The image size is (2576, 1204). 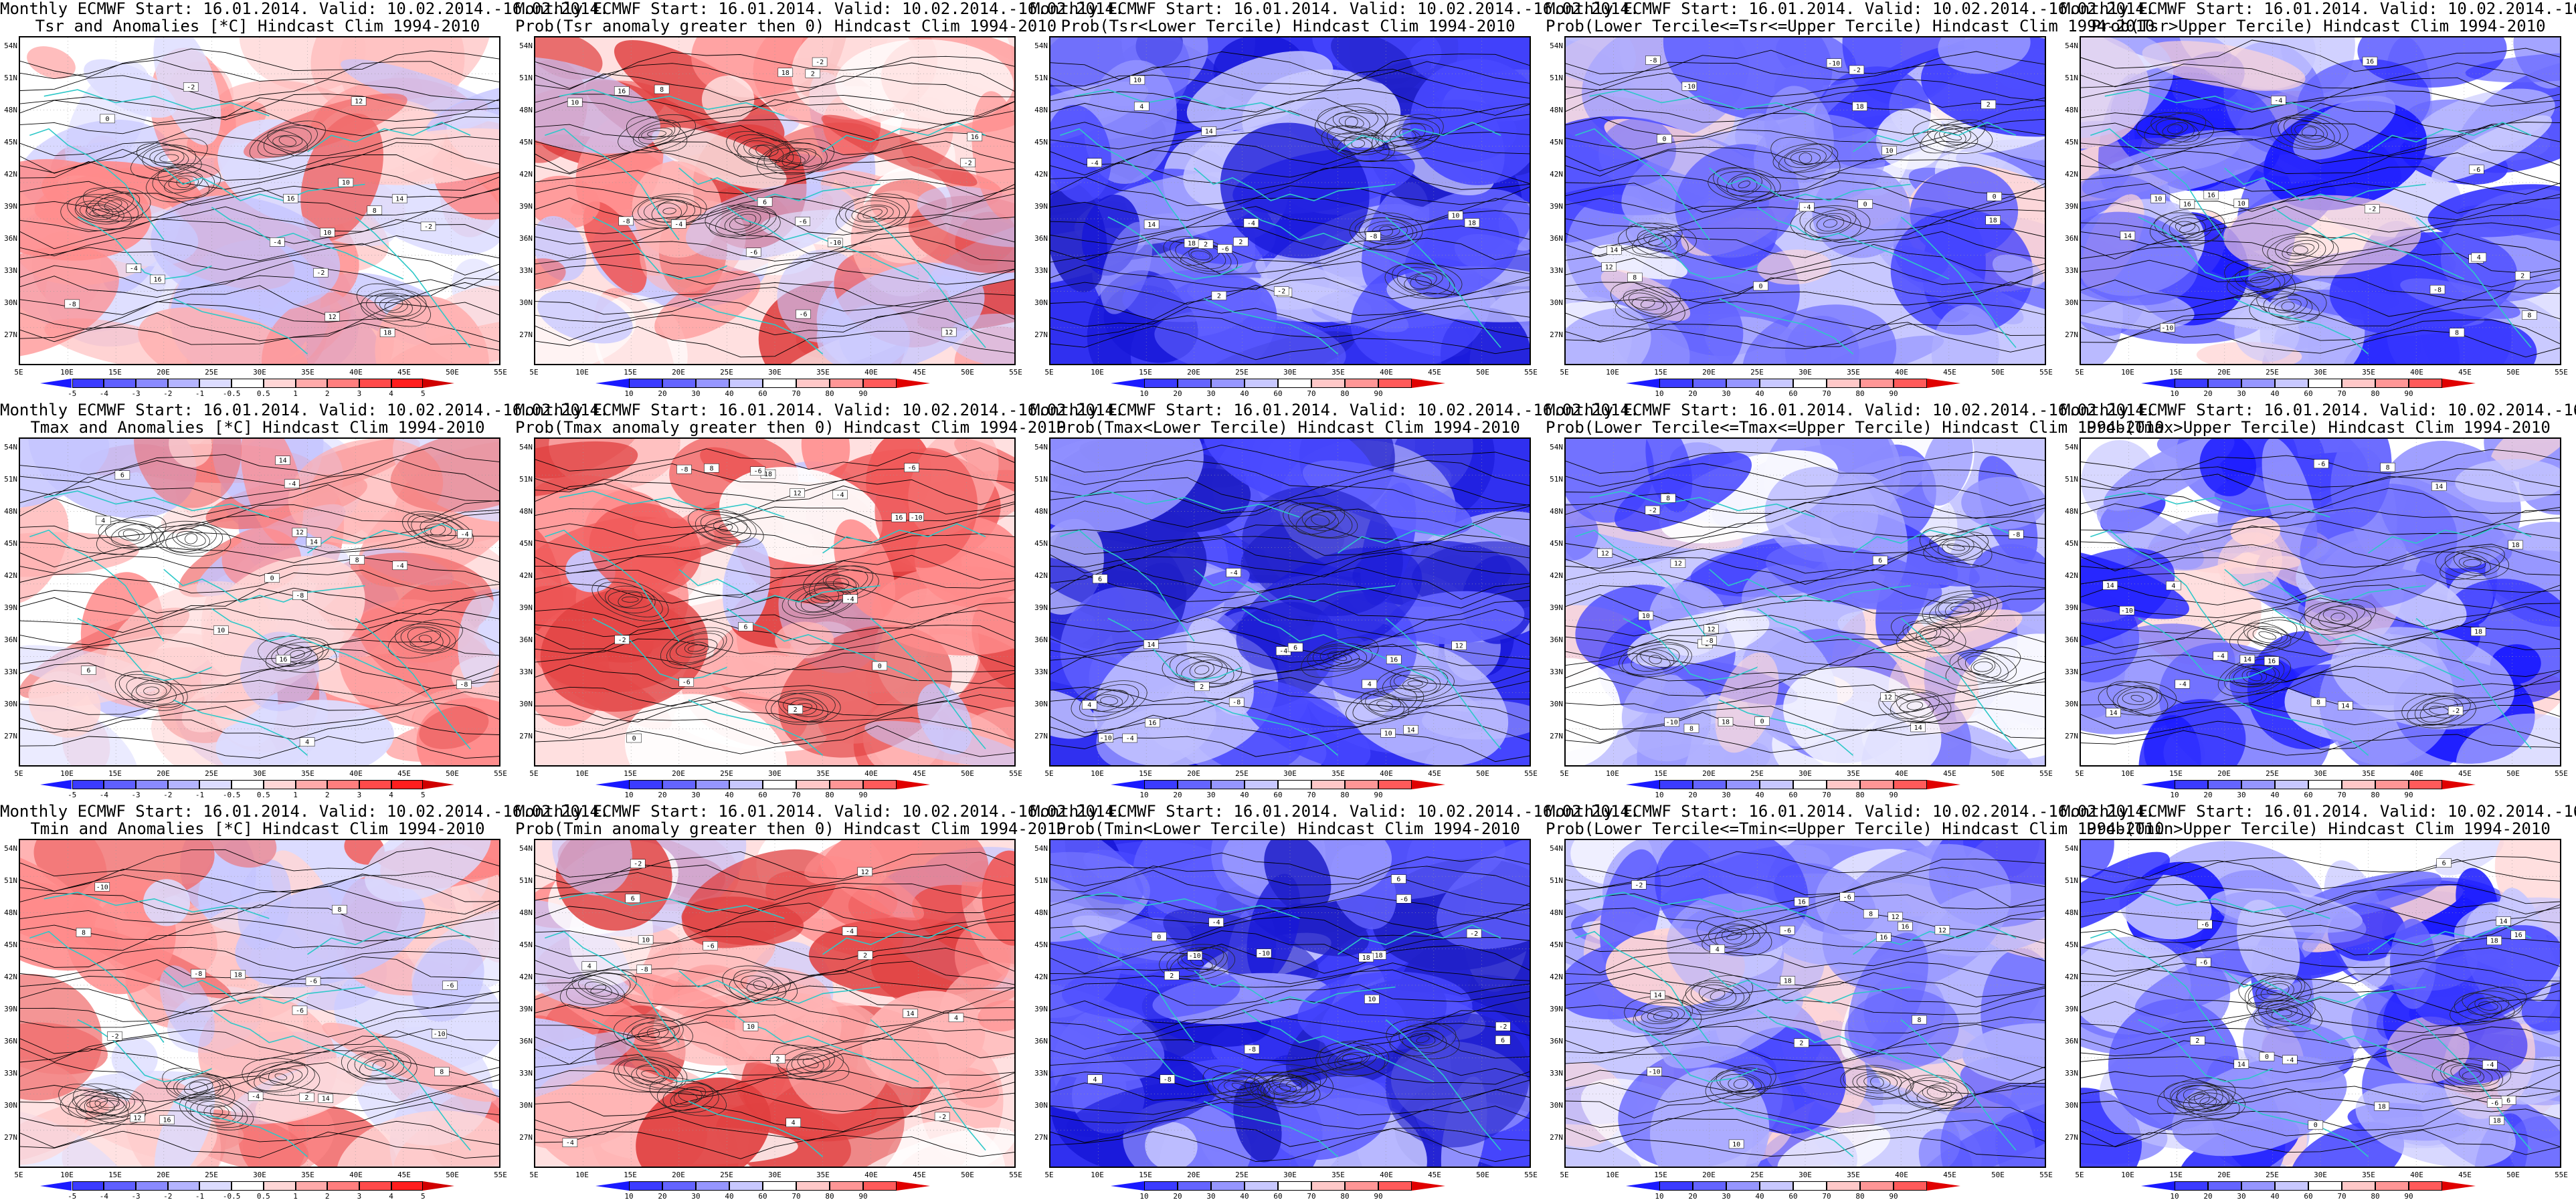 What do you see at coordinates (1041, 607) in the screenshot?
I see `latitude-label: 39N` at bounding box center [1041, 607].